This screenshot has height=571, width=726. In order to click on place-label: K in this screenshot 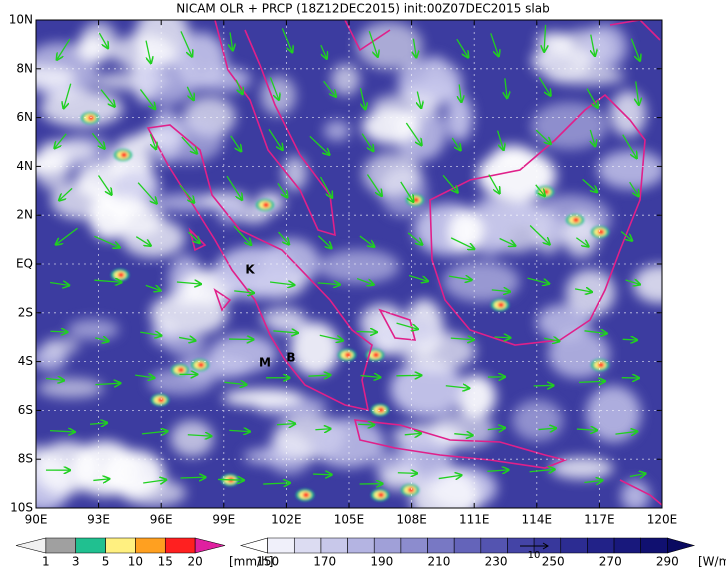, I will do `click(250, 270)`.